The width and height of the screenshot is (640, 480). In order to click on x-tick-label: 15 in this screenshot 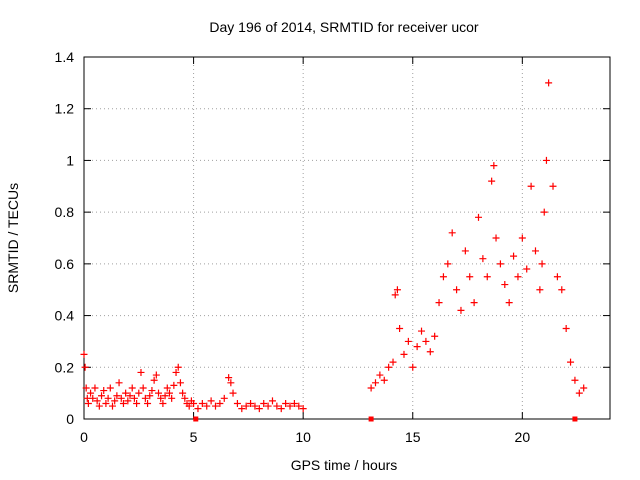, I will do `click(413, 437)`.